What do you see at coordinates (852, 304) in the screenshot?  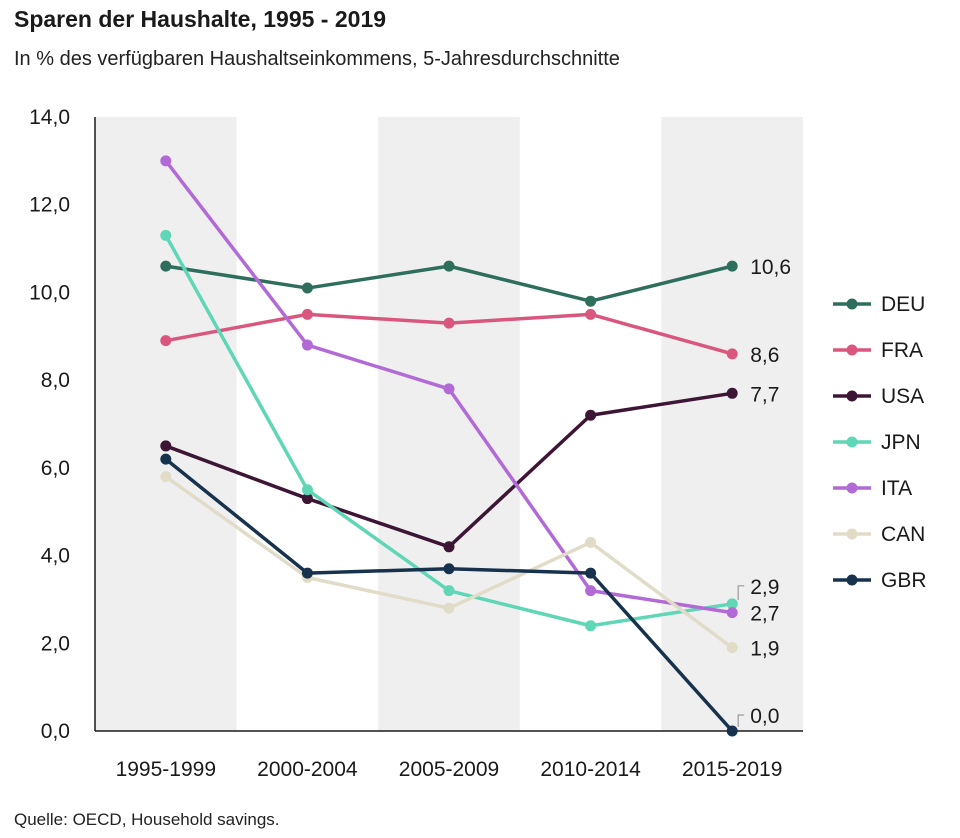 I see `legend-marker-deu` at bounding box center [852, 304].